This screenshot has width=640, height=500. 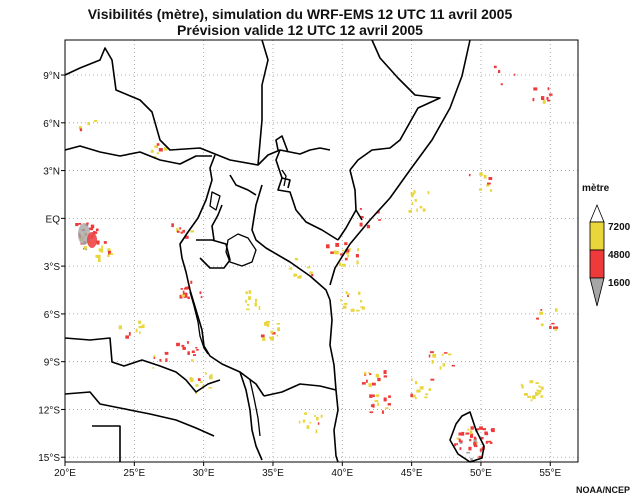 What do you see at coordinates (467, 437) in the screenshot?
I see `madagascar` at bounding box center [467, 437].